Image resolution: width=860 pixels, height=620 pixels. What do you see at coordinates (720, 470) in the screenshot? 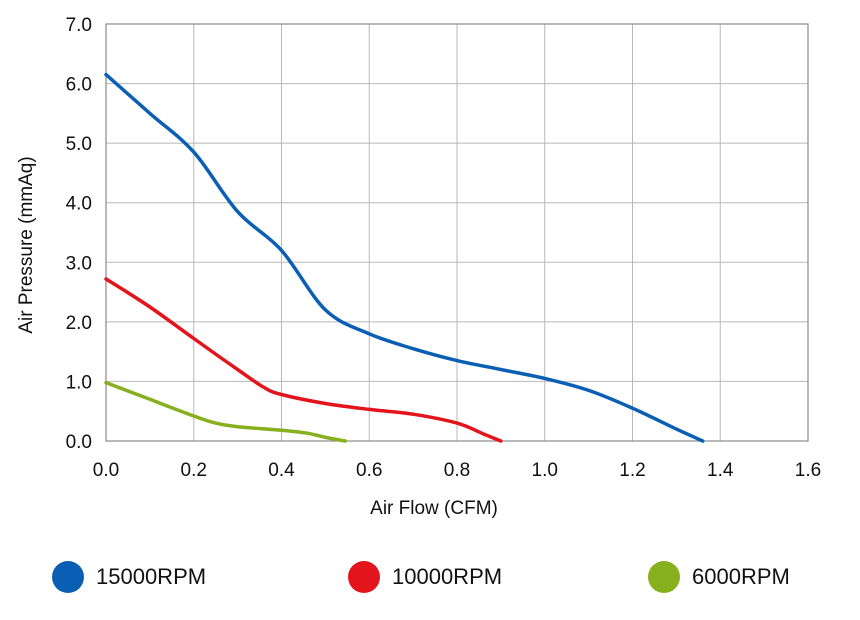
I see `x-tick-label: 1.4` at bounding box center [720, 470].